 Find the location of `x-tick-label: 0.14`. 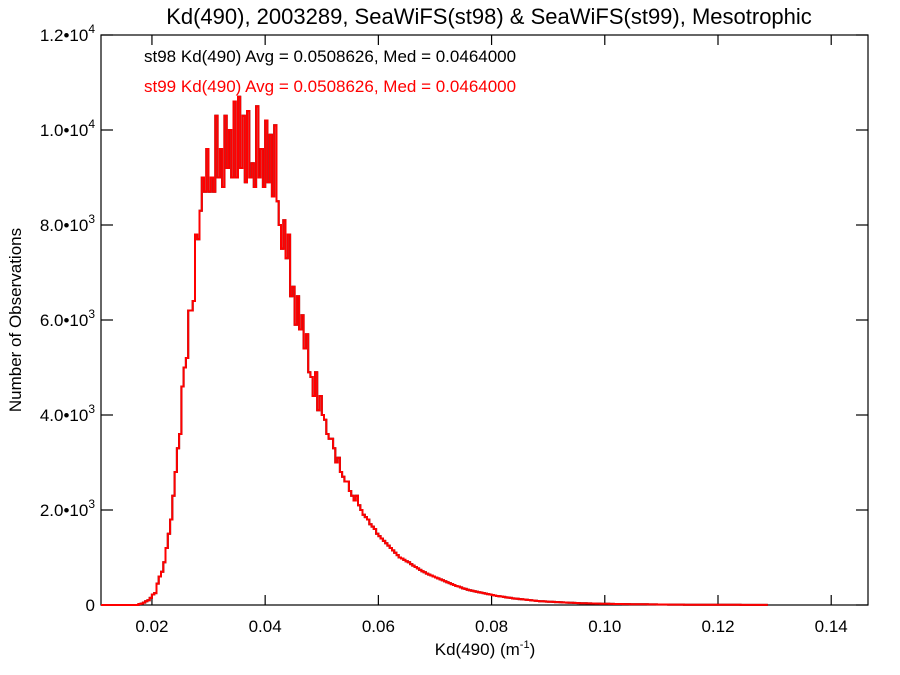

x-tick-label: 0.14 is located at coordinates (831, 626).